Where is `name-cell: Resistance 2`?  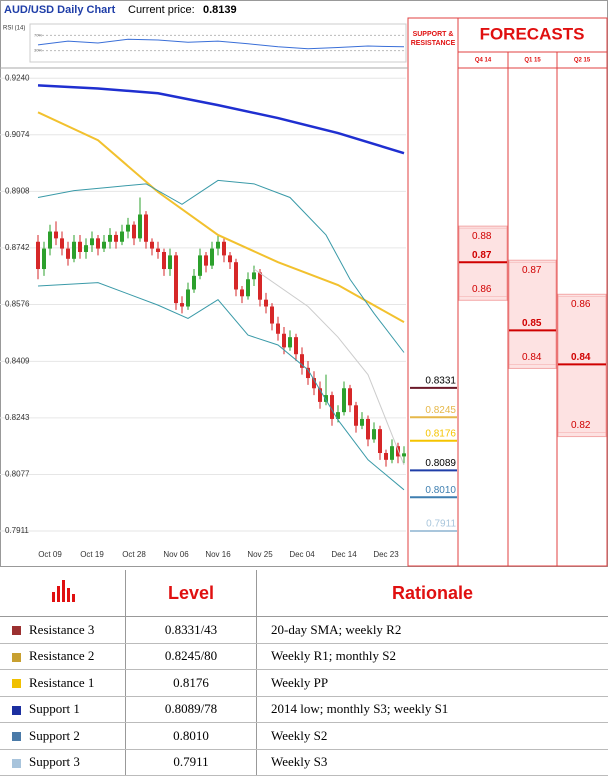 name-cell: Resistance 2 is located at coordinates (63, 656).